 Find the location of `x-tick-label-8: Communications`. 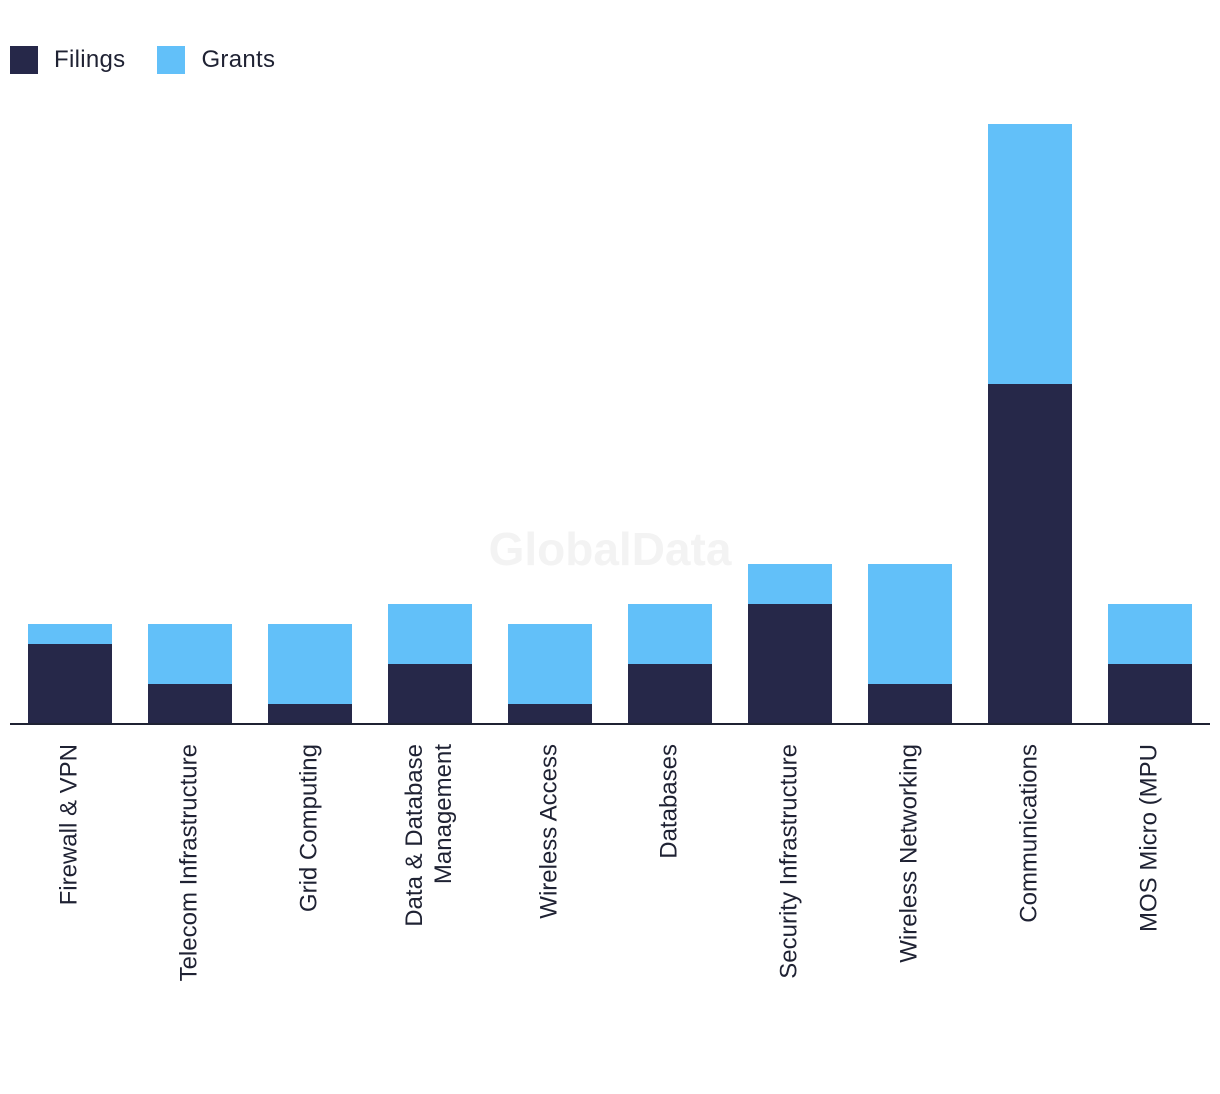

x-tick-label-8: Communications is located at coordinates (1028, 833).